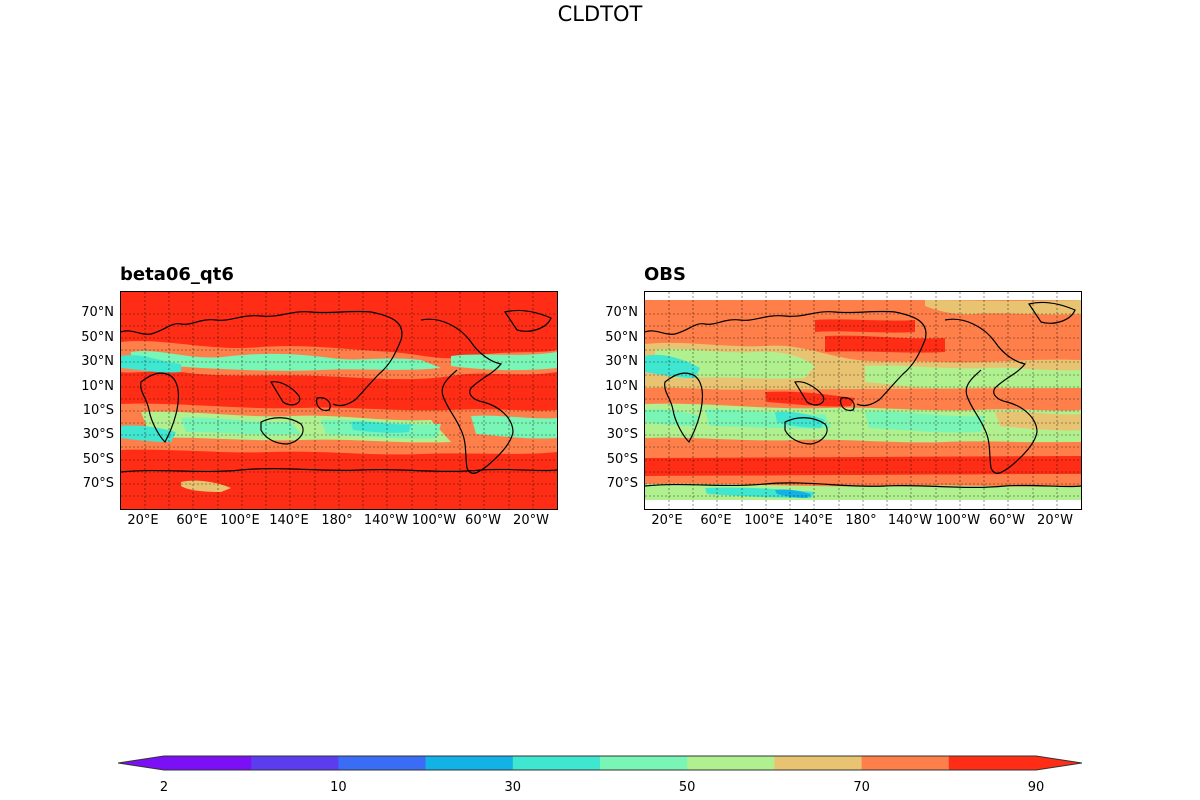 The height and width of the screenshot is (800, 1200). What do you see at coordinates (513, 787) in the screenshot?
I see `colorbar-tick-label: 30` at bounding box center [513, 787].